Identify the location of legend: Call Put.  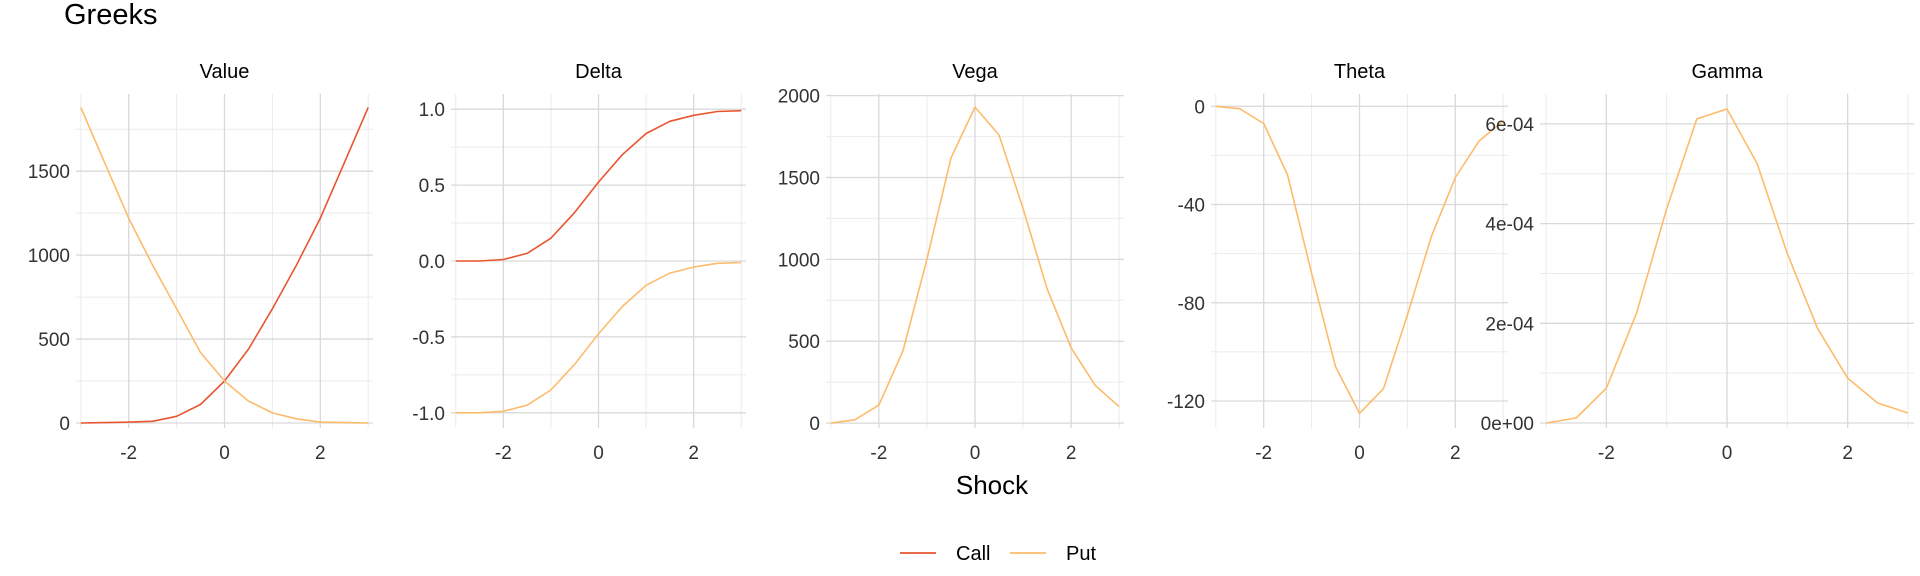
(998, 554).